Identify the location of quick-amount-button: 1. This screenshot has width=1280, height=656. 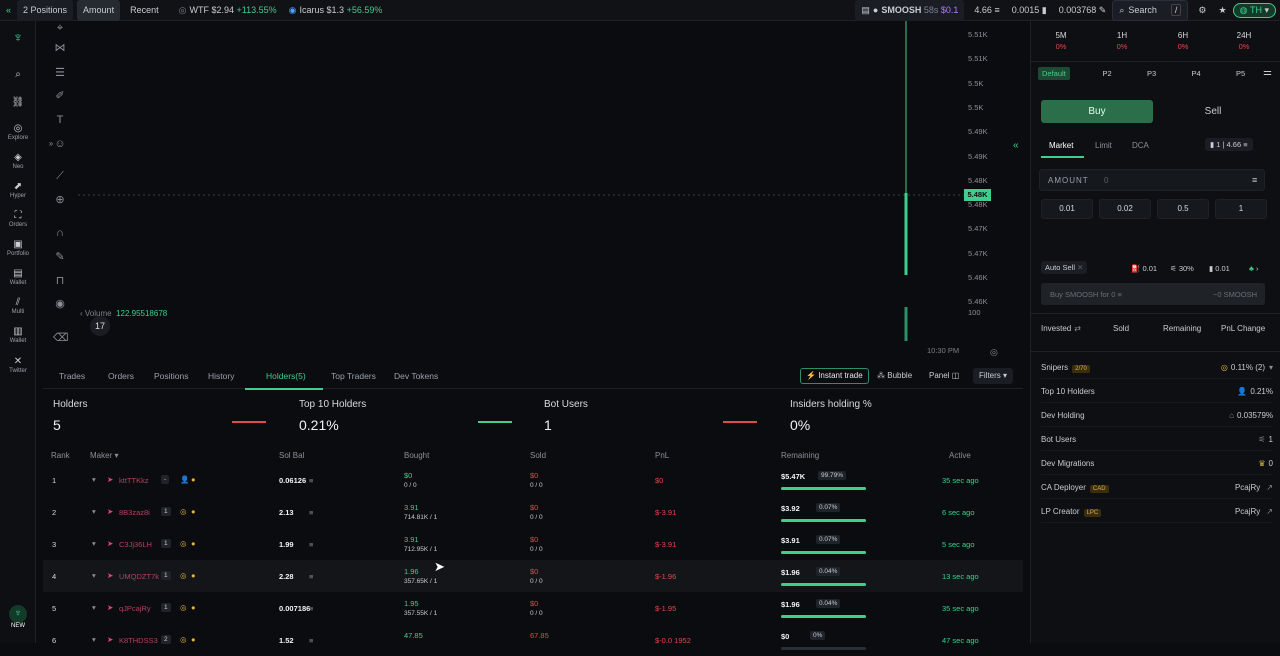
(1241, 209).